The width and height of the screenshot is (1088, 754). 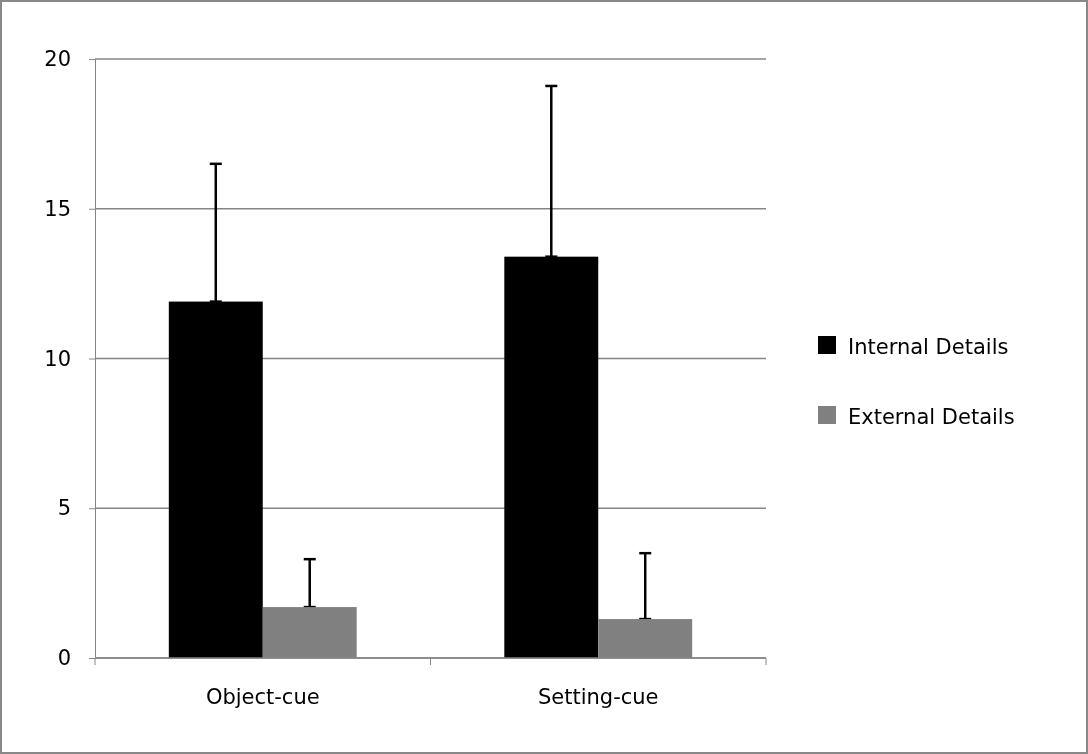 What do you see at coordinates (64, 658) in the screenshot?
I see `y-tick-label: 0` at bounding box center [64, 658].